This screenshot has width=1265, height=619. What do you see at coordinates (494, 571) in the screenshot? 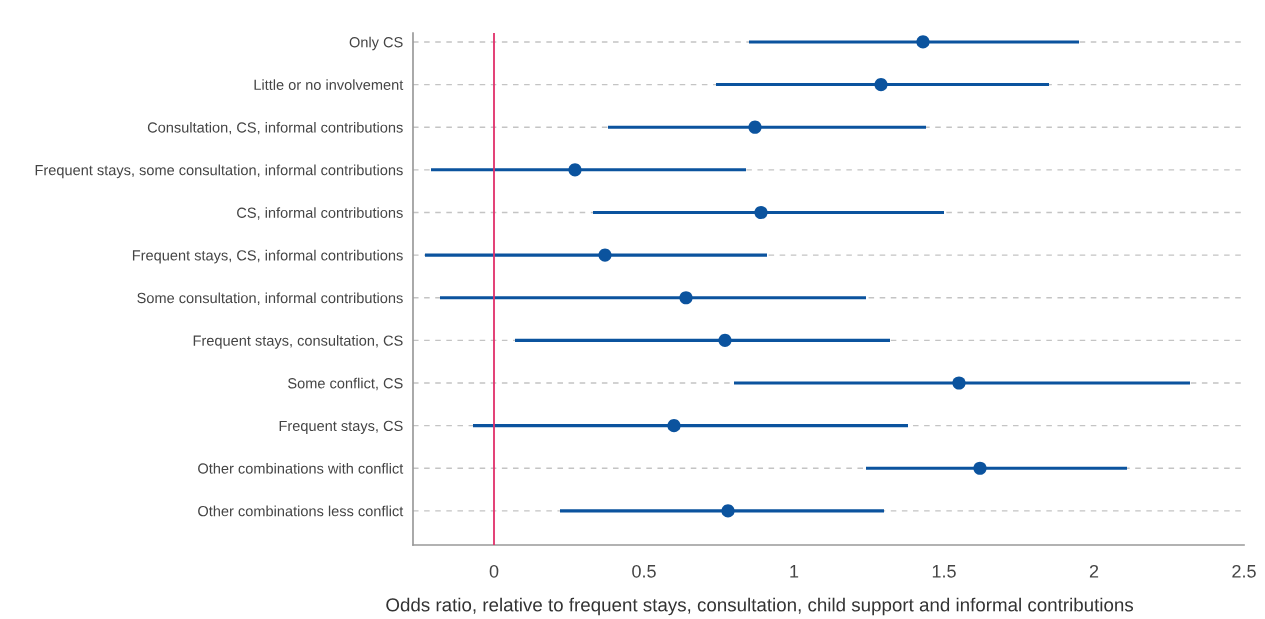
I see `x-tick-label: 0` at bounding box center [494, 571].